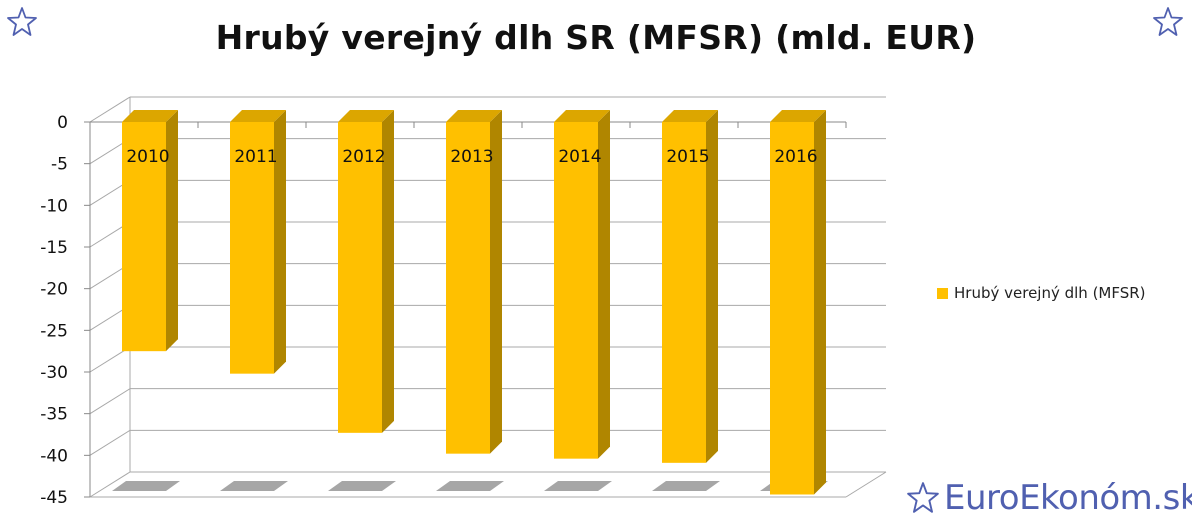 This screenshot has height=527, width=1192. What do you see at coordinates (59, 165) in the screenshot?
I see `y-tick-label: -5` at bounding box center [59, 165].